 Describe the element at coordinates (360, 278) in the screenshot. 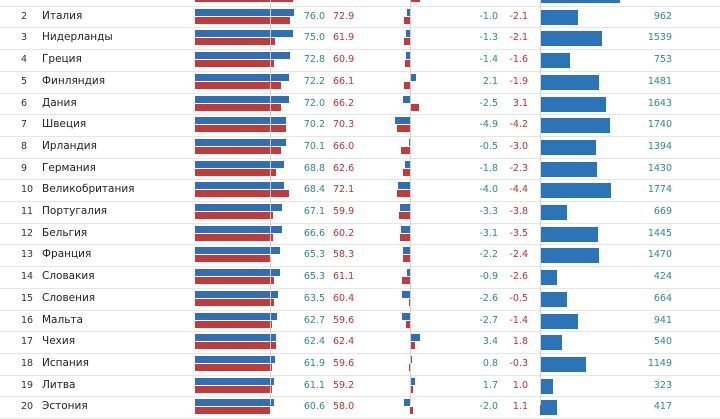

I see `table-row: 14 Словакия 65.3 61.1 -0.9 -2.6 424` at that location.